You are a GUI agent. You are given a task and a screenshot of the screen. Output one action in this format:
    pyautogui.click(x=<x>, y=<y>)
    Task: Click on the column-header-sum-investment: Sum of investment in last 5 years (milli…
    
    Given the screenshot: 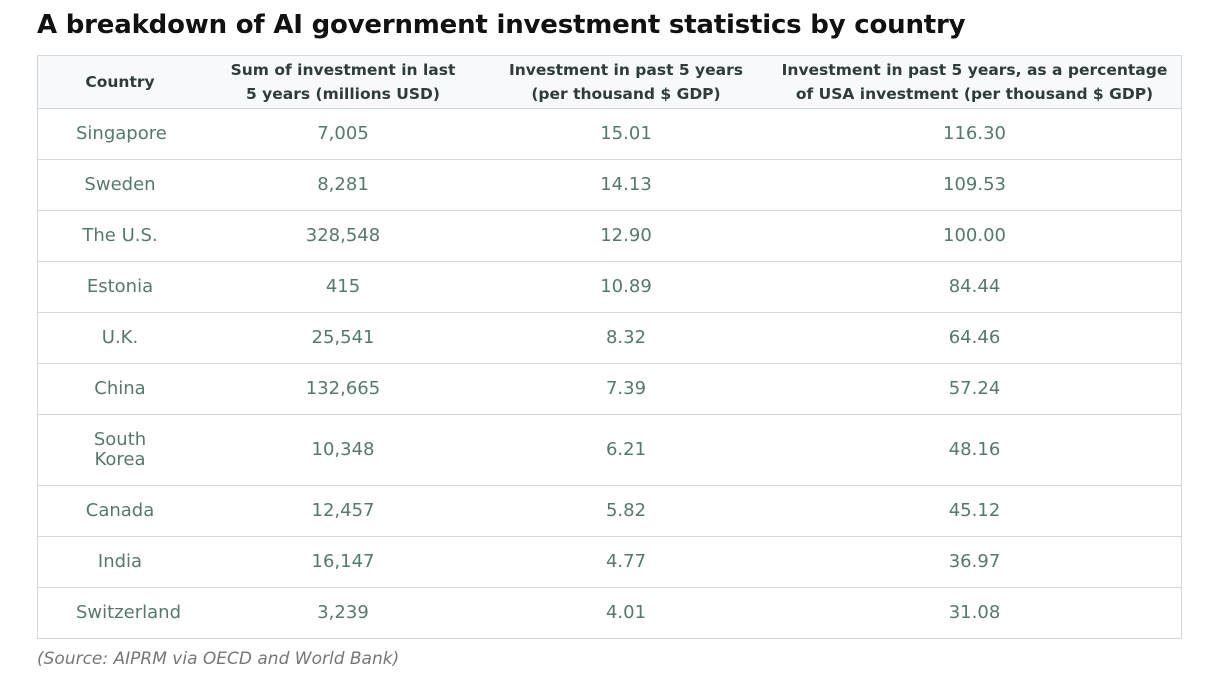 What is the action you would take?
    pyautogui.click(x=343, y=82)
    